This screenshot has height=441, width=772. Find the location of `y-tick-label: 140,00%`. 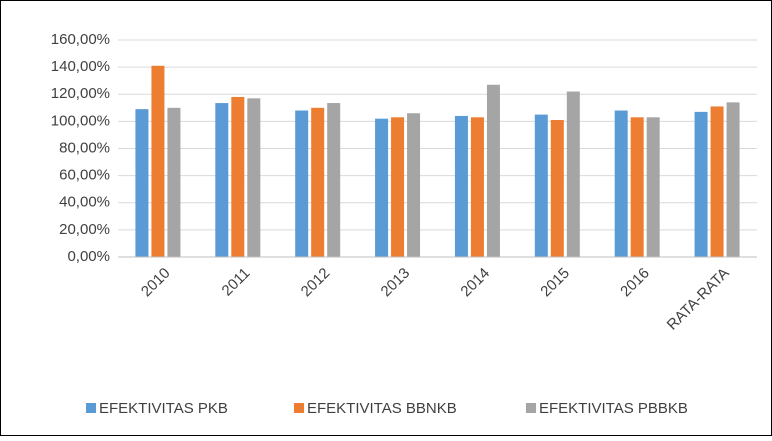

y-tick-label: 140,00% is located at coordinates (80, 66).